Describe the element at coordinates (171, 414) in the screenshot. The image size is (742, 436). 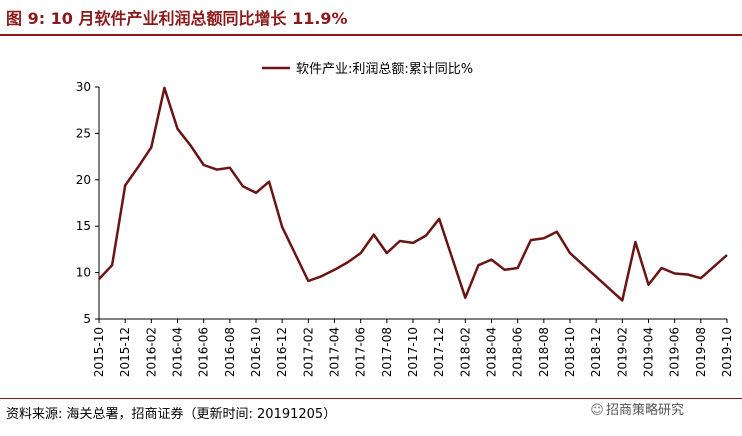
I see `source-note: 资料来源: 海关总署，招商证券（更新时间: 20191205）` at that location.